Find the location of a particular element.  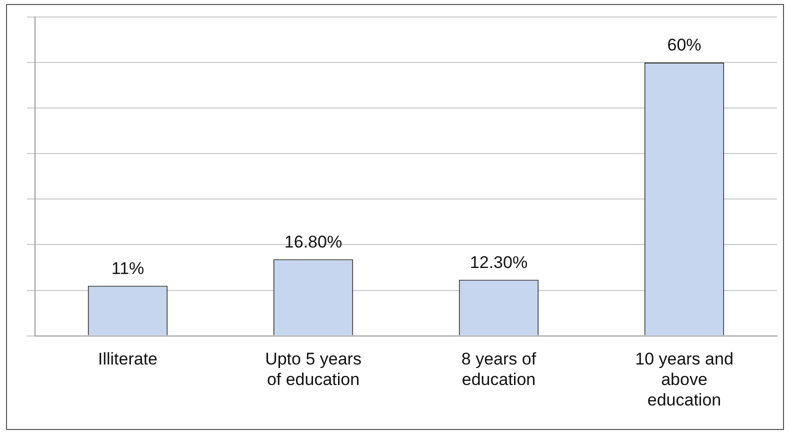

data-label: 11% is located at coordinates (127, 268).